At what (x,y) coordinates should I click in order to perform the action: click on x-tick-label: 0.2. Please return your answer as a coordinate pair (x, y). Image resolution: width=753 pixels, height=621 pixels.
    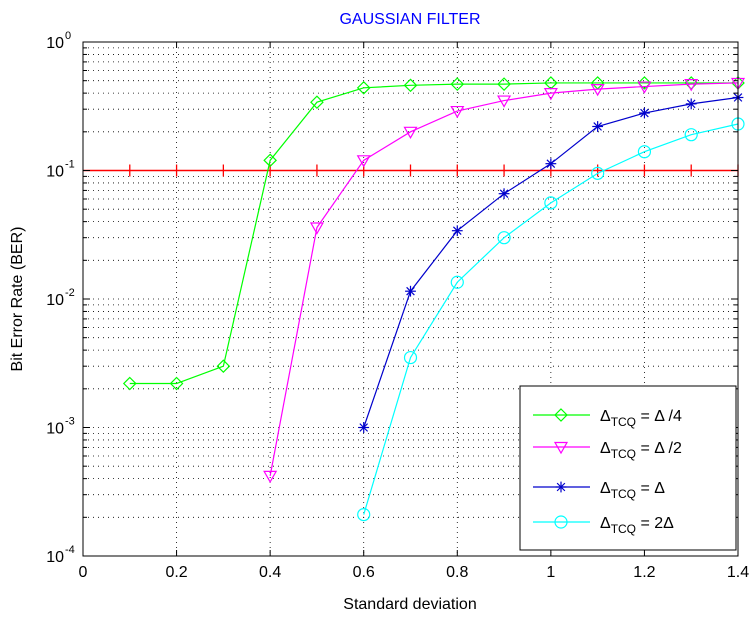
    Looking at the image, I should click on (176, 572).